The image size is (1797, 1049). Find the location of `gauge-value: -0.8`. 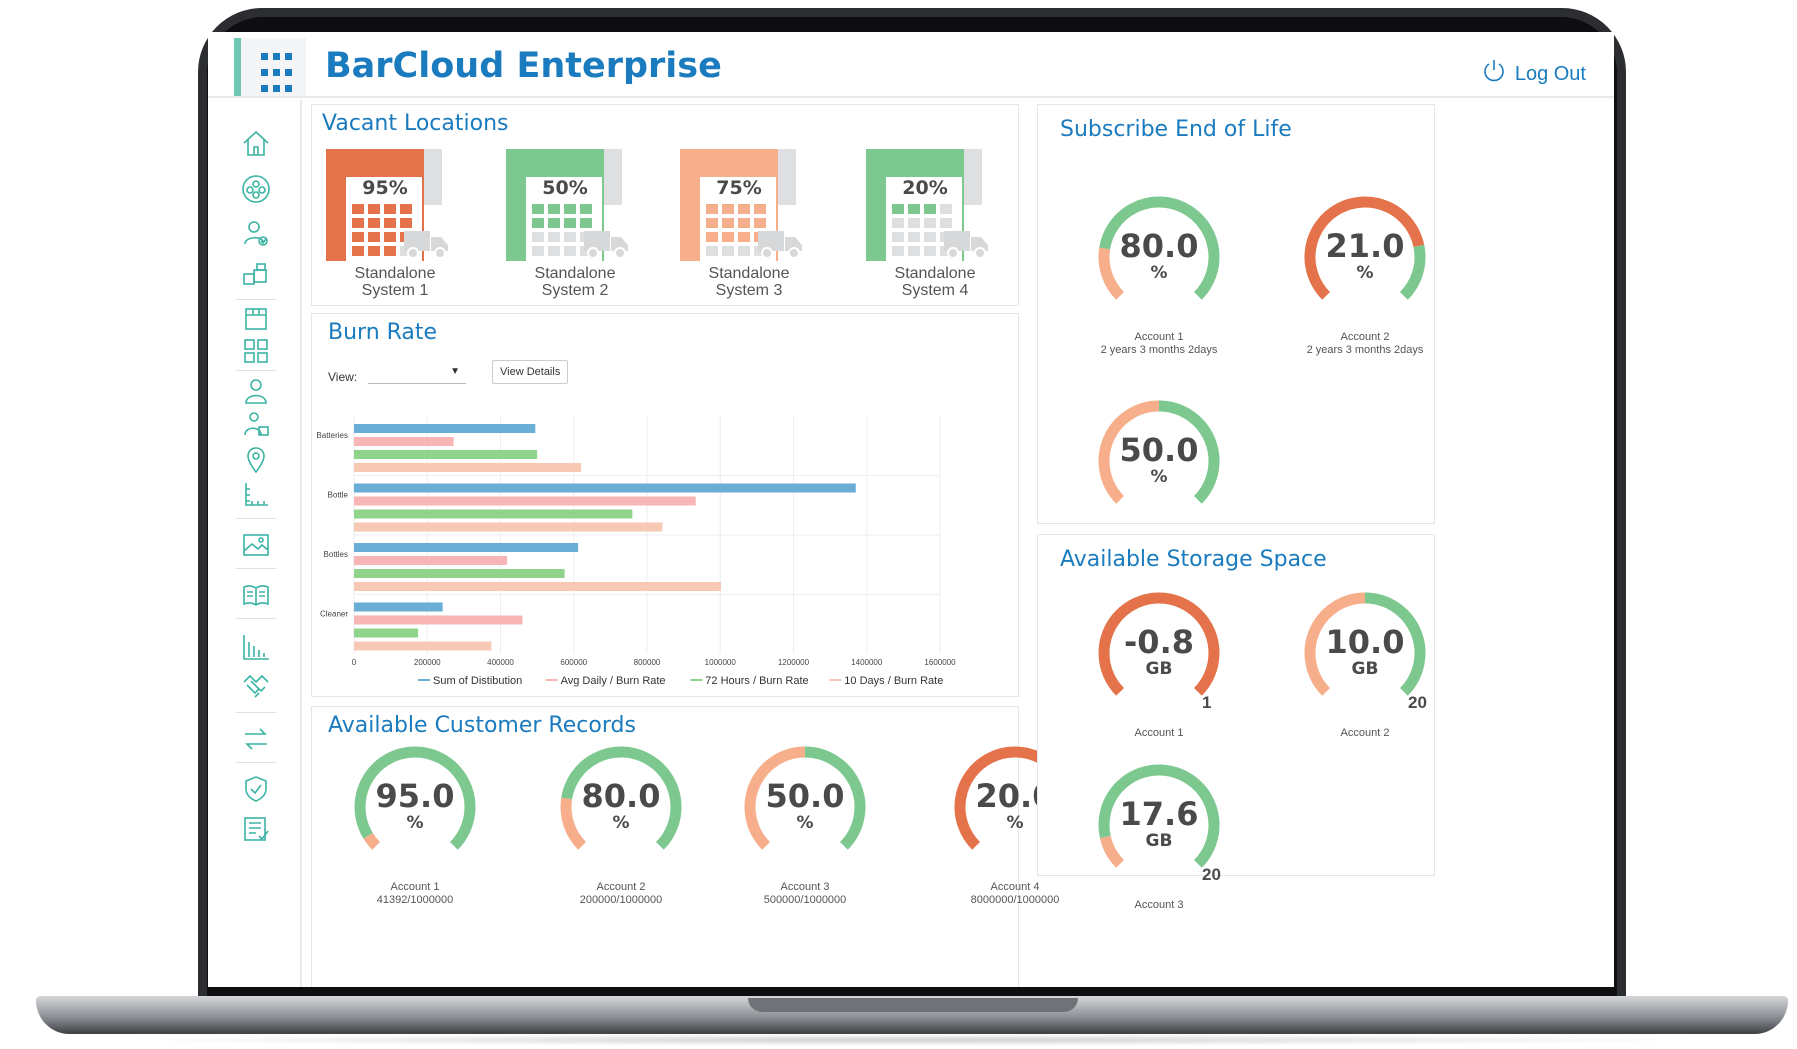

gauge-value: -0.8 is located at coordinates (1159, 642).